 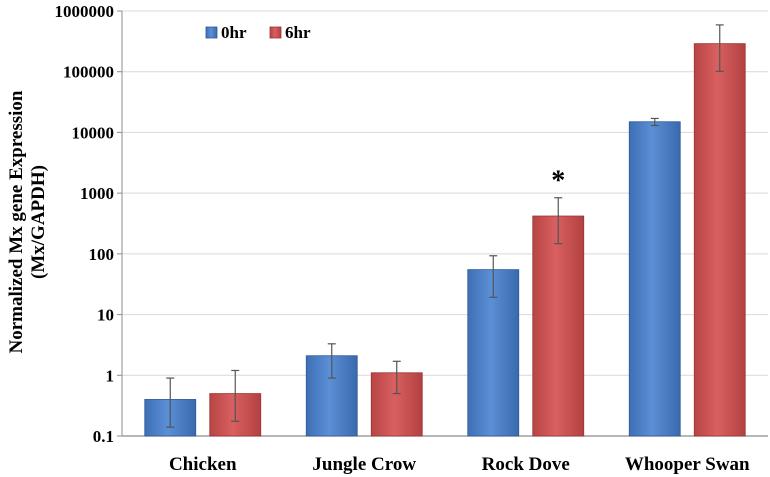 I want to click on y-axis-title: Normalized Mx gene Expression (Mx/GAPDH), so click(x=27, y=221).